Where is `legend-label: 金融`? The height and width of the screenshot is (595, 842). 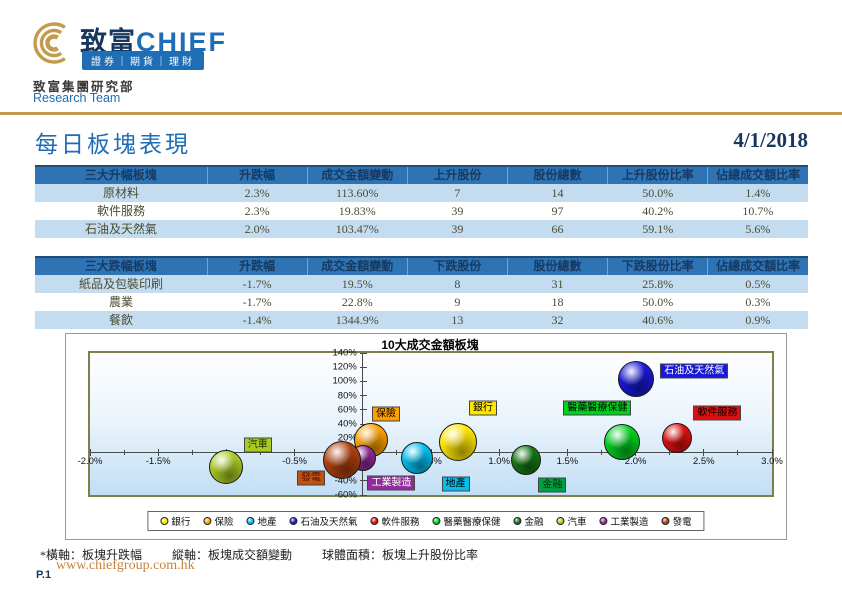
legend-label: 金融 is located at coordinates (534, 522).